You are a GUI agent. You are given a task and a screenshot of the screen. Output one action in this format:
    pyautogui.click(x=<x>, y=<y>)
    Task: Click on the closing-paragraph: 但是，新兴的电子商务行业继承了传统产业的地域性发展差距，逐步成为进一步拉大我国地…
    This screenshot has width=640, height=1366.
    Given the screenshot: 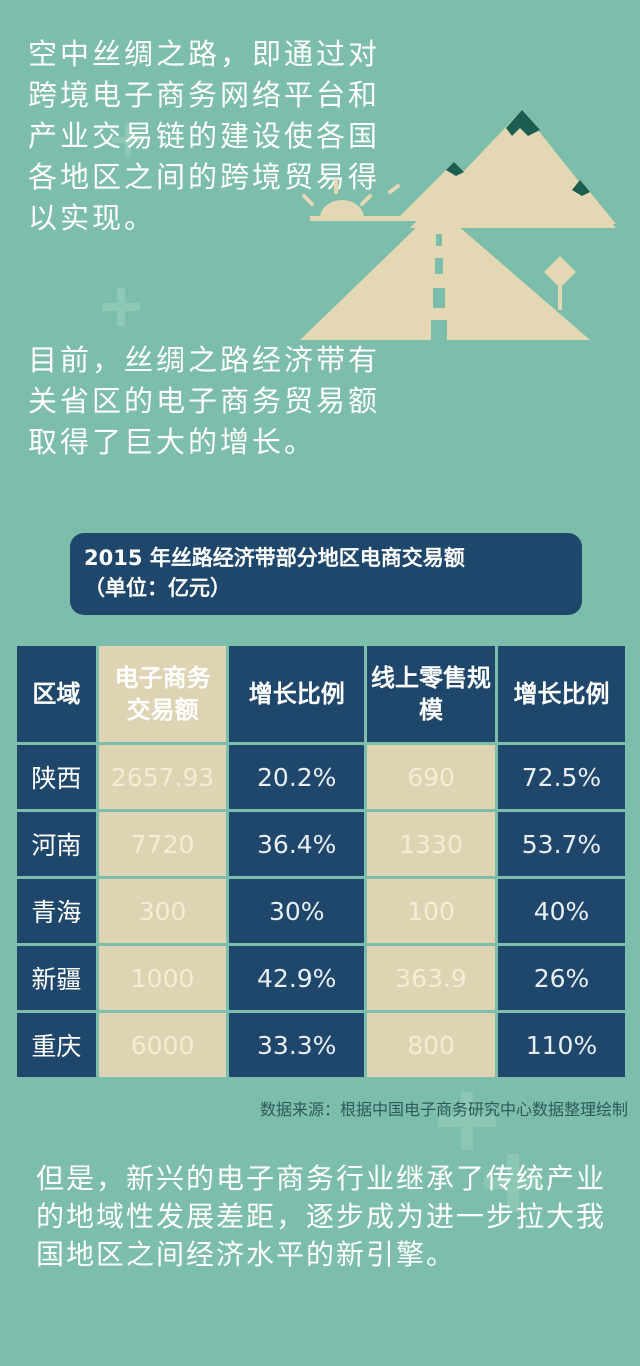 What is the action you would take?
    pyautogui.click(x=321, y=1216)
    